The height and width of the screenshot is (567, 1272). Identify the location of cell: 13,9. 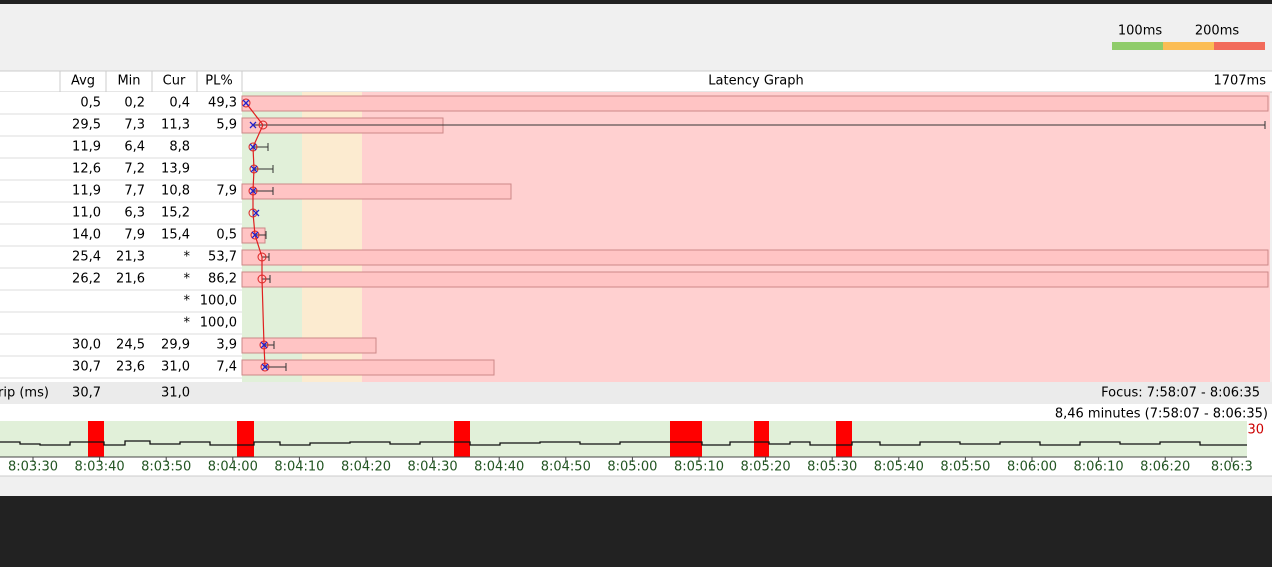
(175, 169).